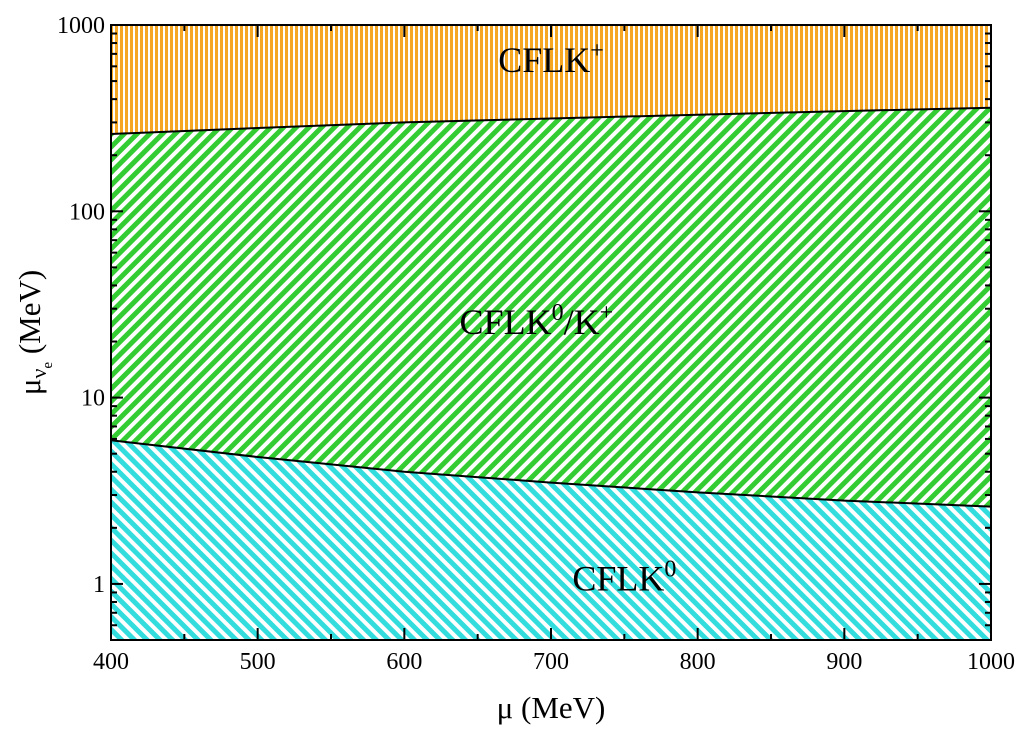 The height and width of the screenshot is (730, 1028). Describe the element at coordinates (551, 120) in the screenshot. I see `upper-boundary-line` at that location.